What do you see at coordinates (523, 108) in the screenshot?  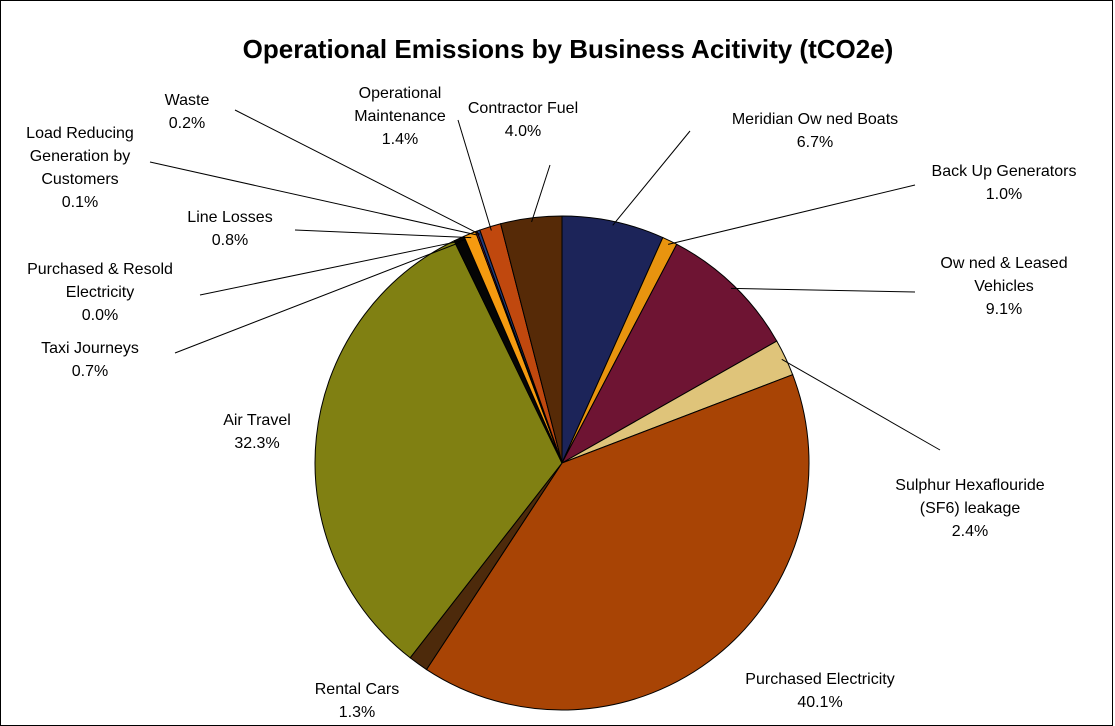 I see `label-line: Contractor Fuel` at bounding box center [523, 108].